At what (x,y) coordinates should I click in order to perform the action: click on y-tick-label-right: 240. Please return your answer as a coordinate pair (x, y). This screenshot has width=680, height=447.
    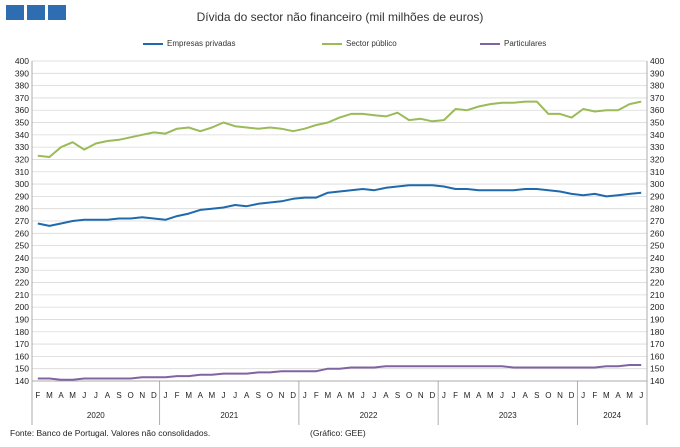
    Looking at the image, I should click on (657, 258).